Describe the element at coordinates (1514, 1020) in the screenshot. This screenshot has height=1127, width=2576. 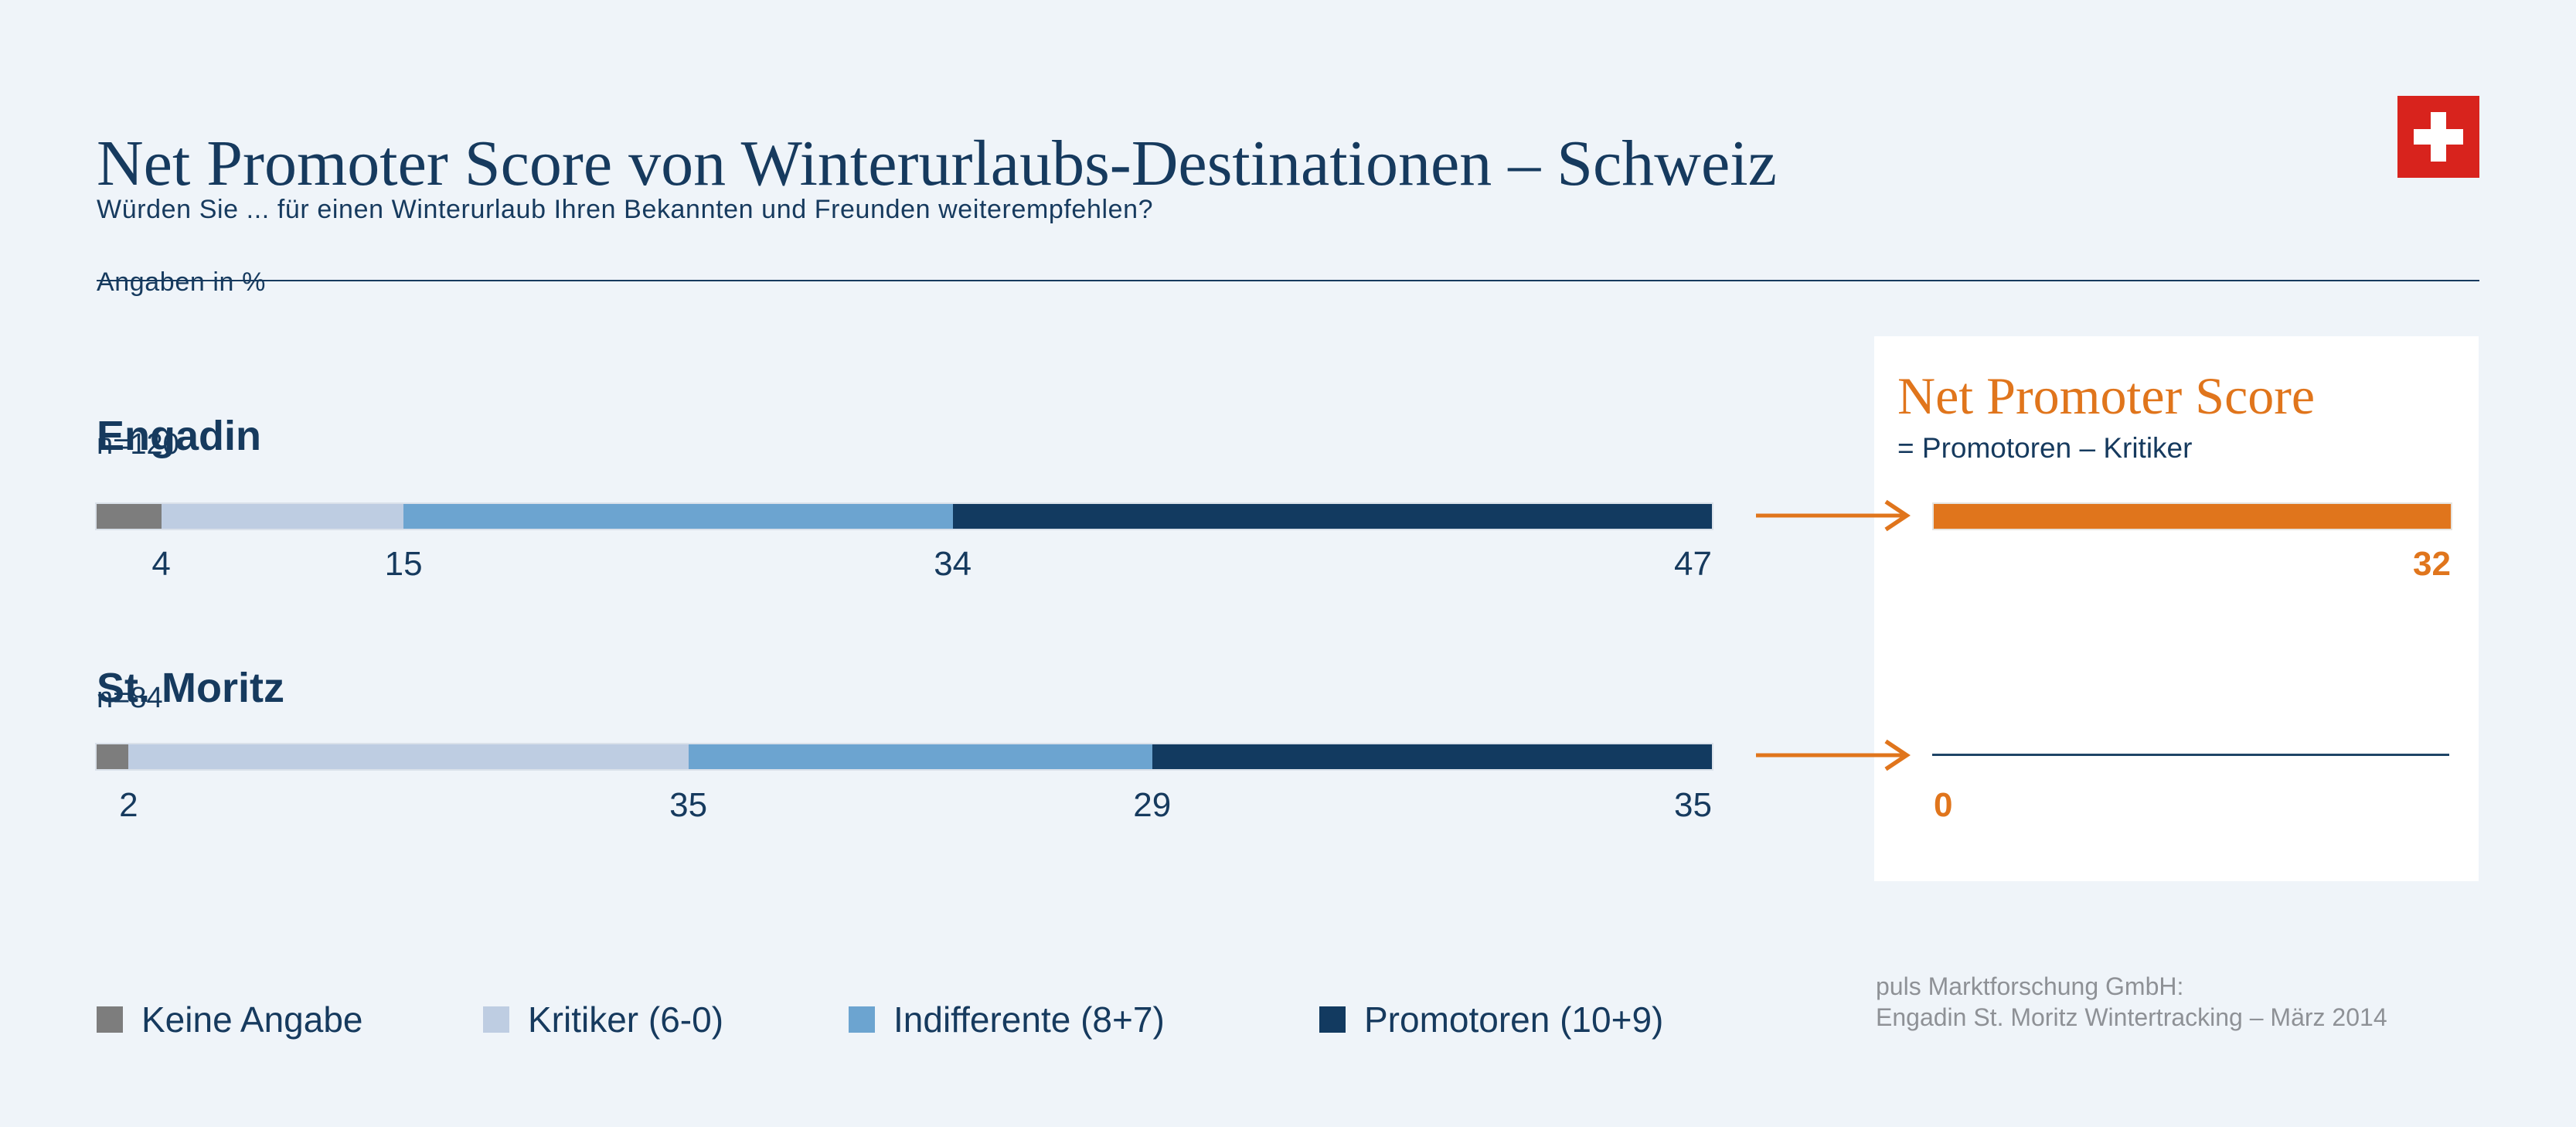
I see `legend-label: Promotoren (10+9)` at that location.